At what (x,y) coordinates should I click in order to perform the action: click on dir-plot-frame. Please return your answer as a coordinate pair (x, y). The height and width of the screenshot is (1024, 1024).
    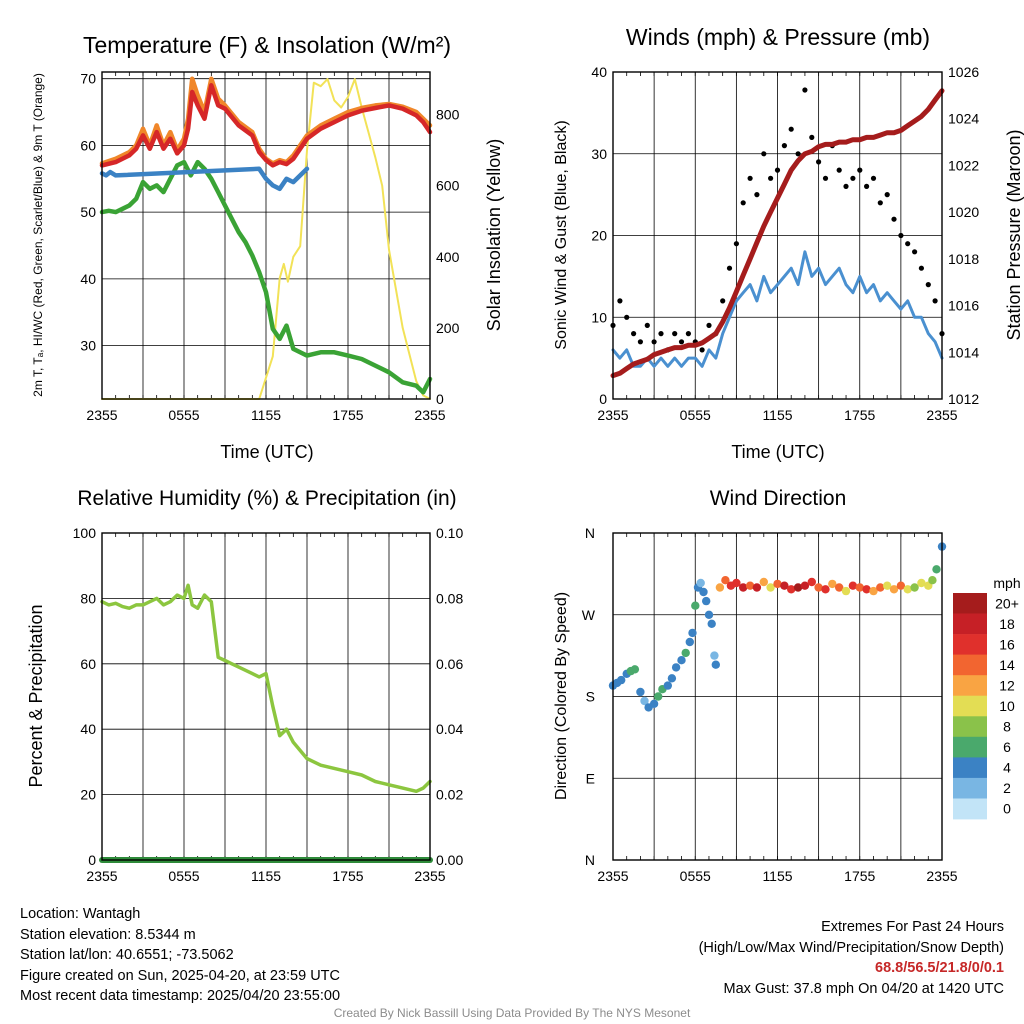
    Looking at the image, I should click on (777, 696).